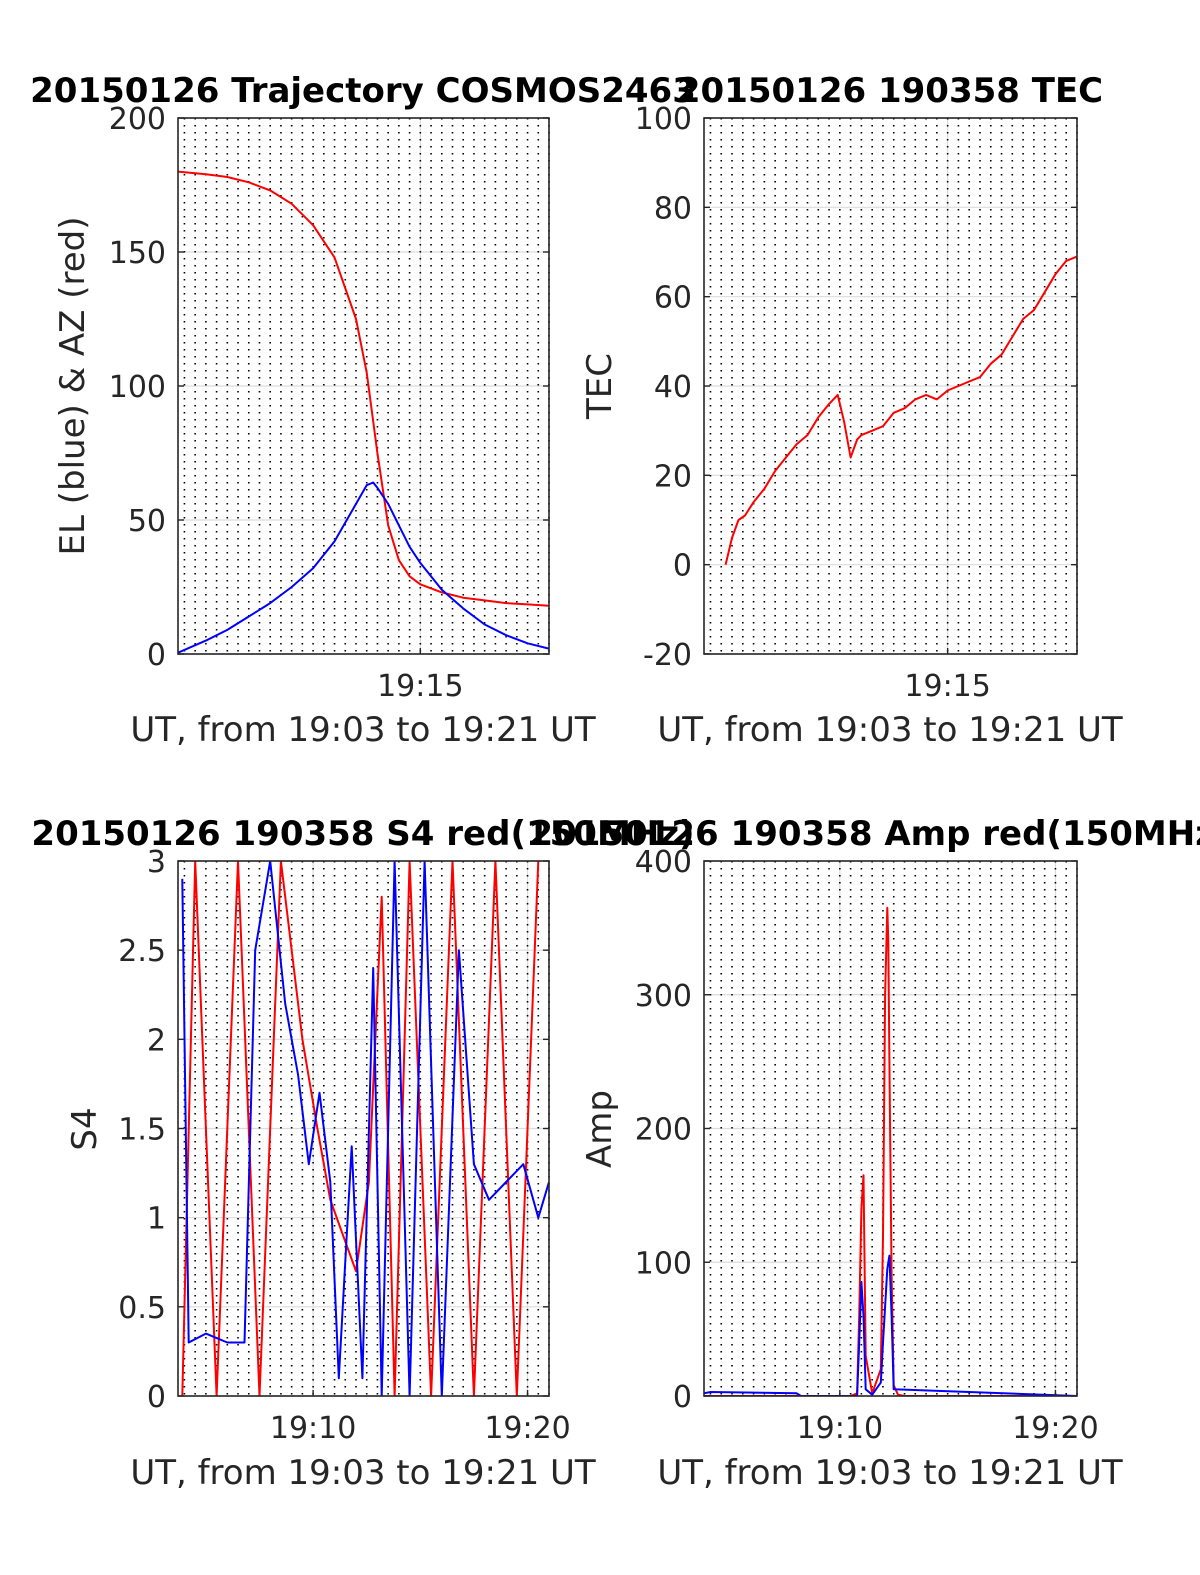  I want to click on amp-xlabel: UT, from 19:03 to 19:21 UT, so click(890, 1473).